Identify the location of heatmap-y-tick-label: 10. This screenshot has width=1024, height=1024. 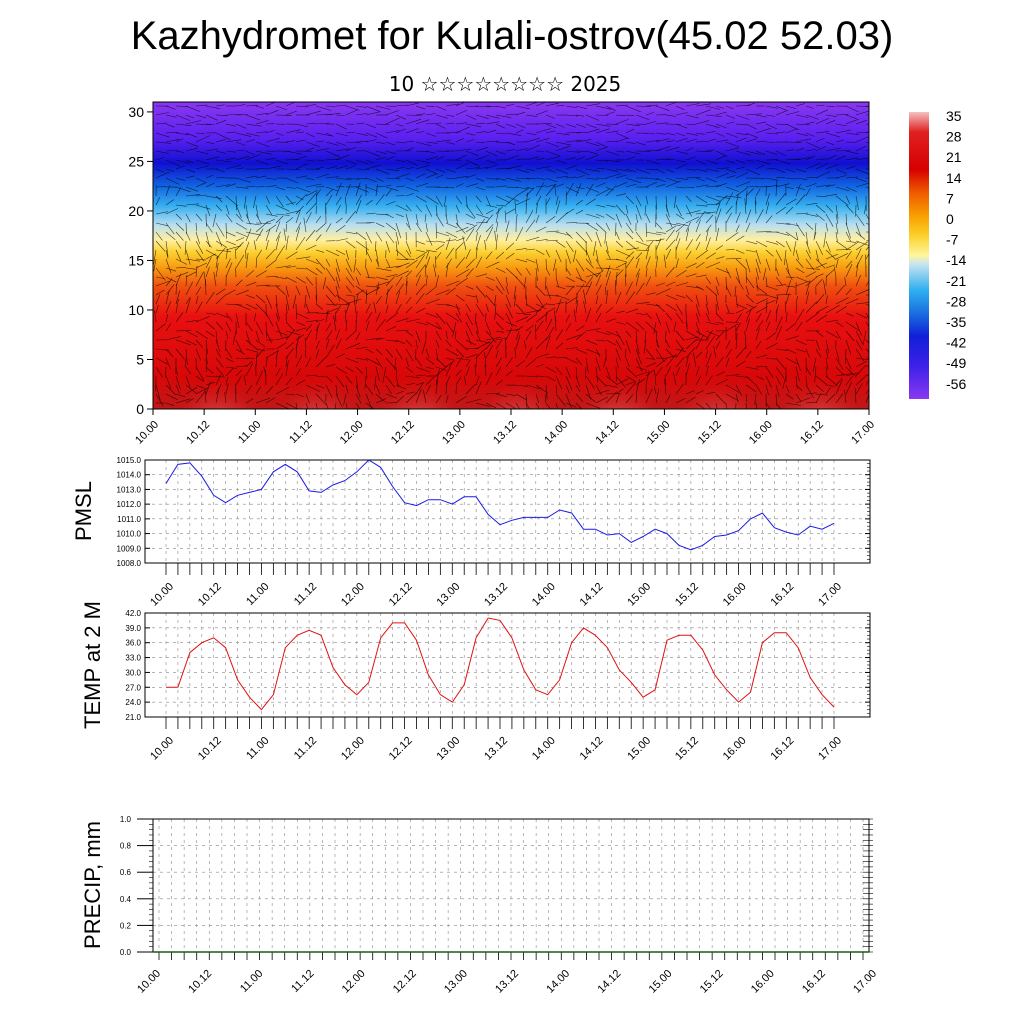
(136, 310).